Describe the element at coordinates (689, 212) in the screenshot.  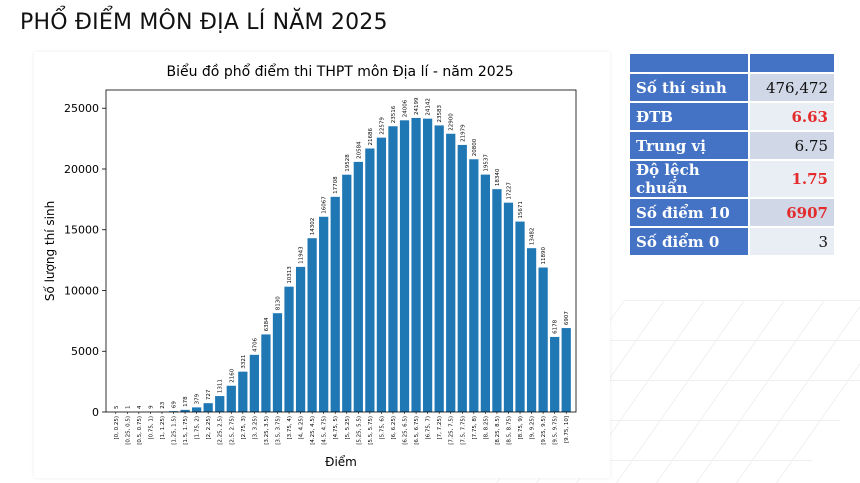
I see `stats-label: Số điểm 10` at that location.